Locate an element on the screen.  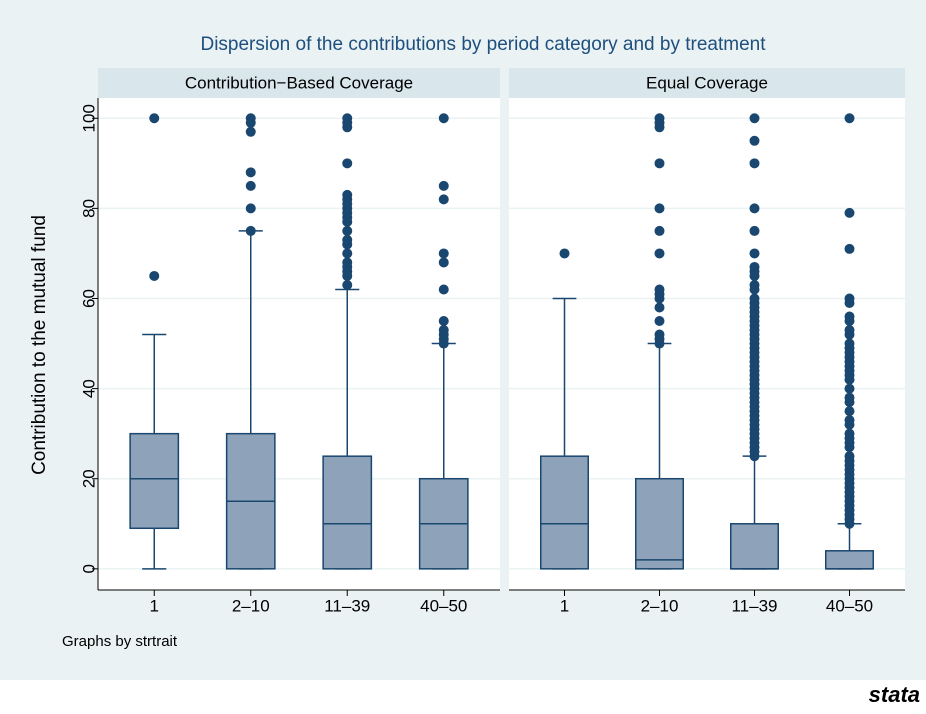
panel-title: Equal Coverage is located at coordinates (707, 82).